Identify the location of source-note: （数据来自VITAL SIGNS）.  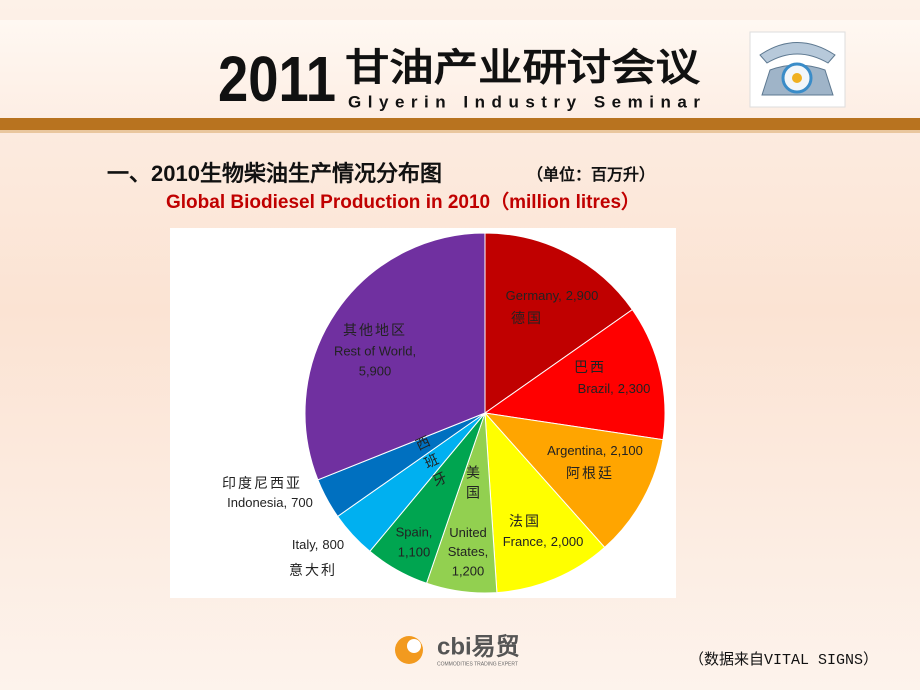
(783, 660).